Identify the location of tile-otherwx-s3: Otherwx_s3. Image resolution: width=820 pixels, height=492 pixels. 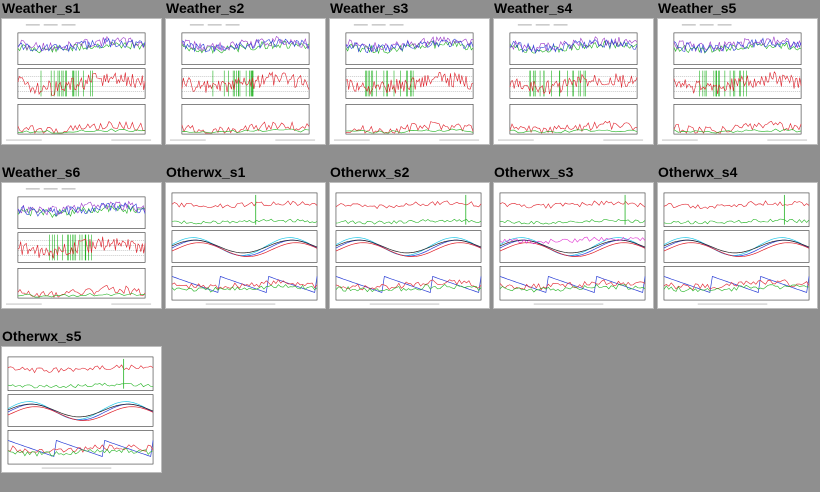
(574, 246).